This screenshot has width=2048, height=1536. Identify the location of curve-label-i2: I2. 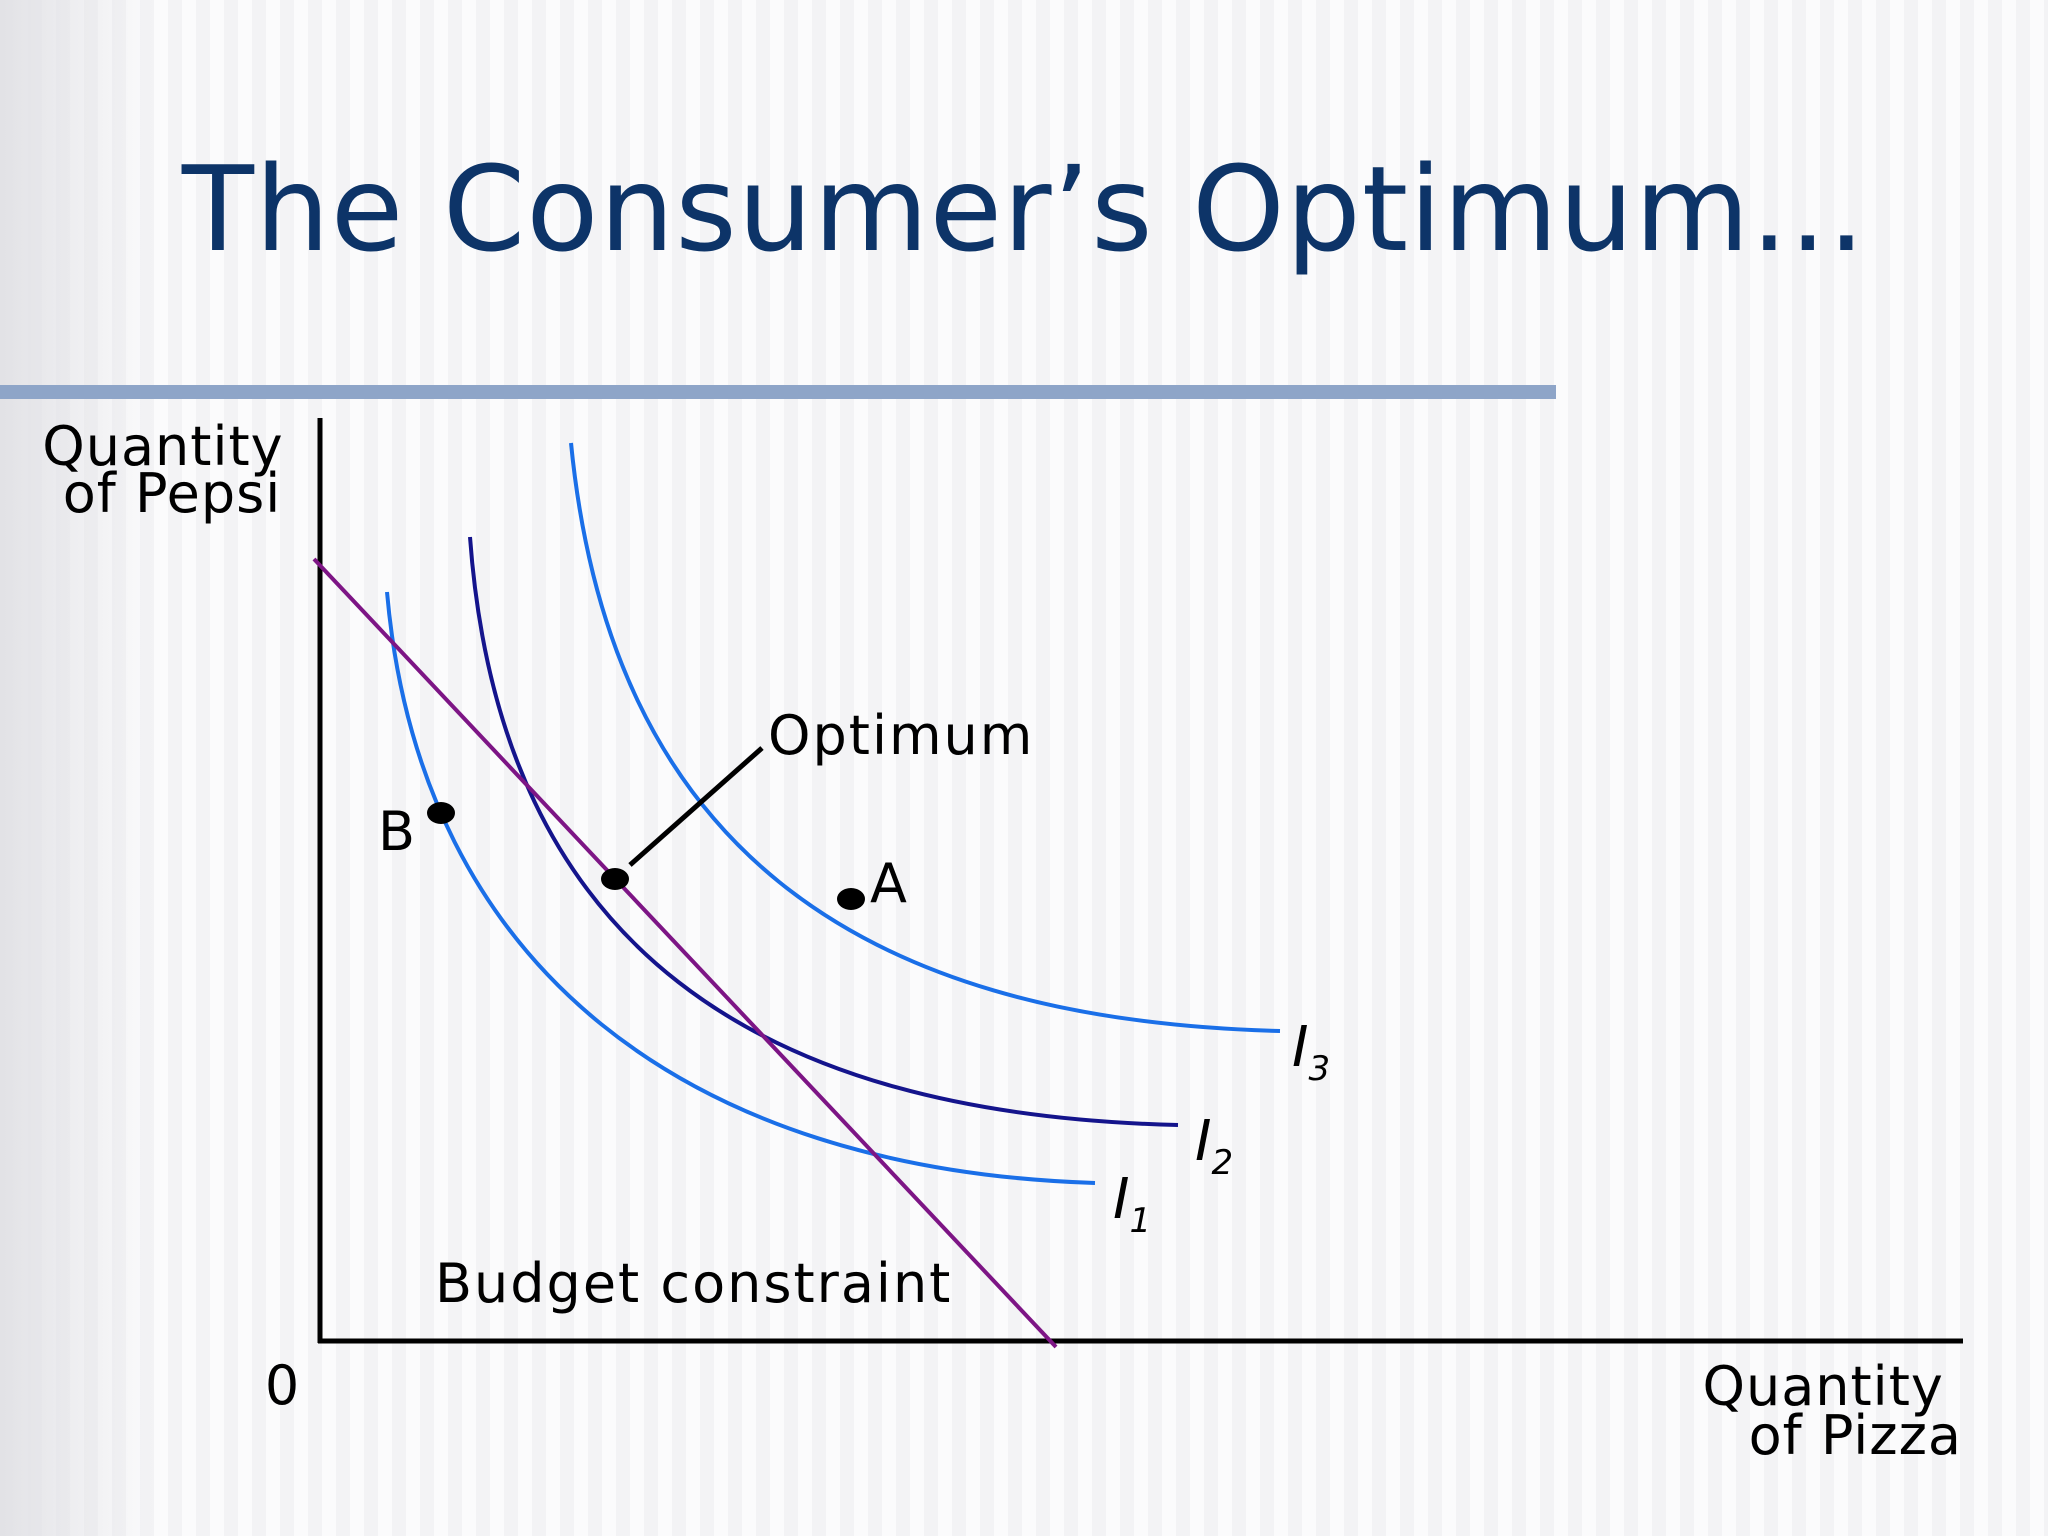
(1214, 1146).